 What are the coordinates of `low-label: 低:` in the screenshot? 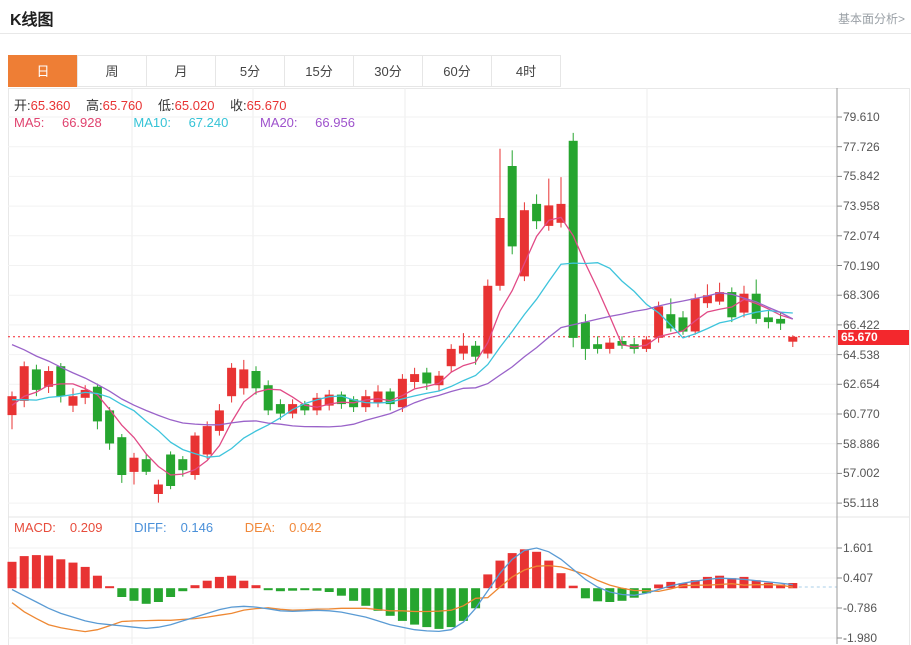 It's located at (166, 105).